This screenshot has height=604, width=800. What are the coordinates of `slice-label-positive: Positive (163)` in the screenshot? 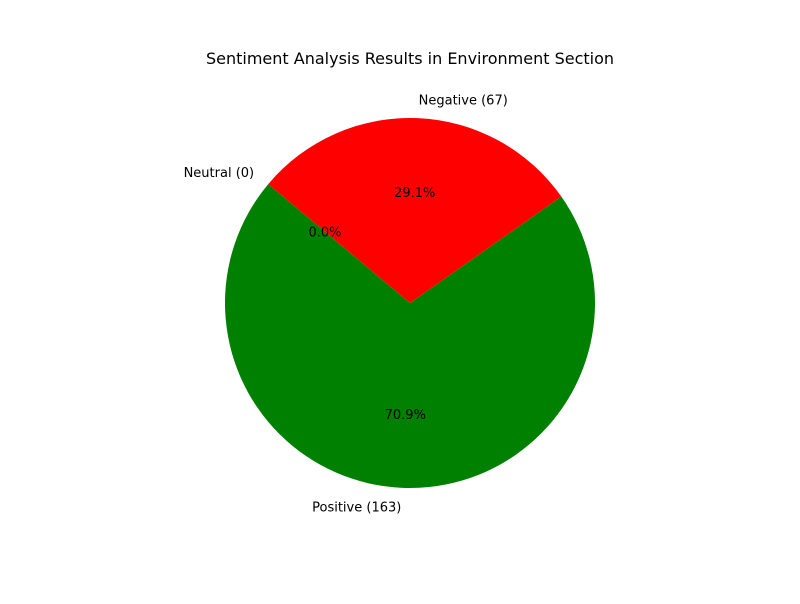 It's located at (356, 507).